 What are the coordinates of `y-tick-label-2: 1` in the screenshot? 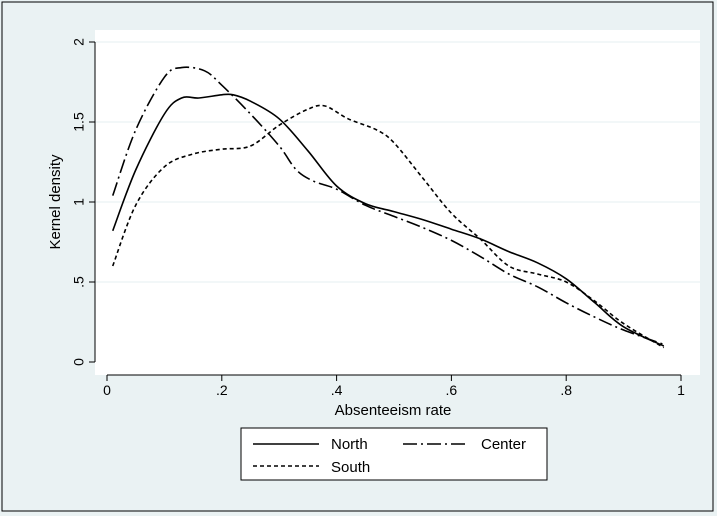 It's located at (79, 202).